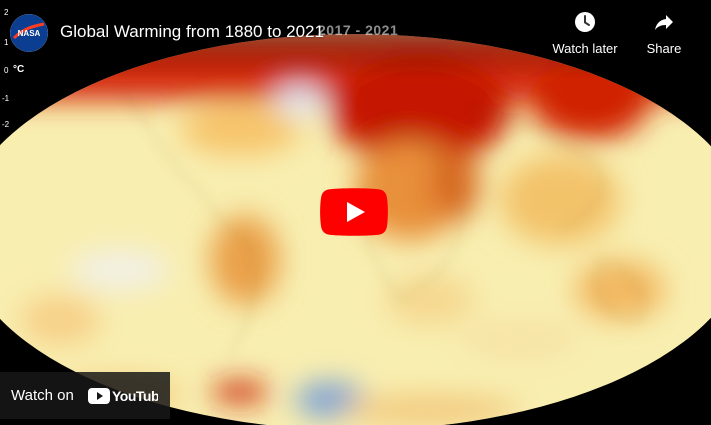 This screenshot has width=711, height=425. What do you see at coordinates (6, 70) in the screenshot?
I see `scale-tick: 0` at bounding box center [6, 70].